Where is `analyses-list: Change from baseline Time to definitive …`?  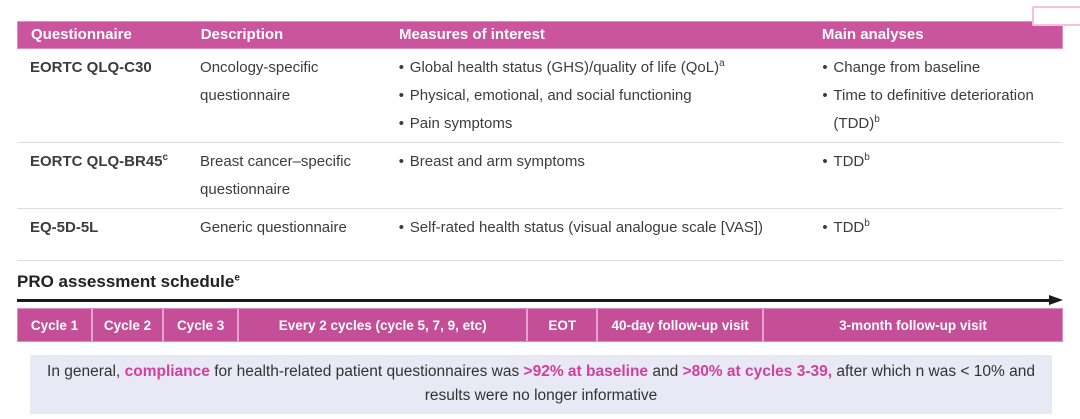
analyses-list: Change from baseline Time to definitive … is located at coordinates (942, 96).